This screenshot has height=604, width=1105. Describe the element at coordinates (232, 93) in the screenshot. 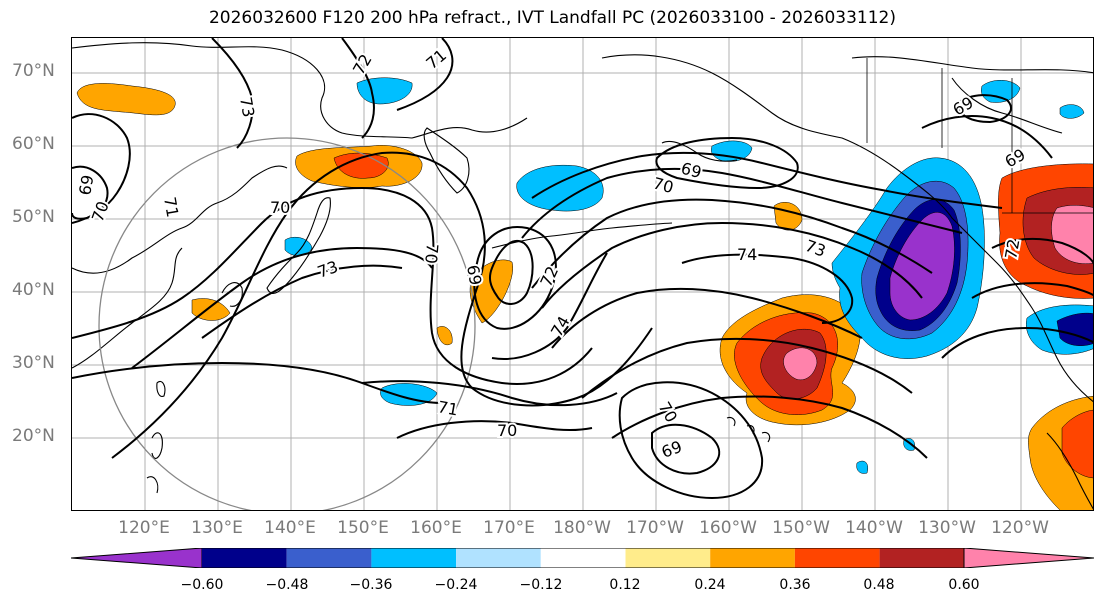

I see `contour-73-north` at that location.